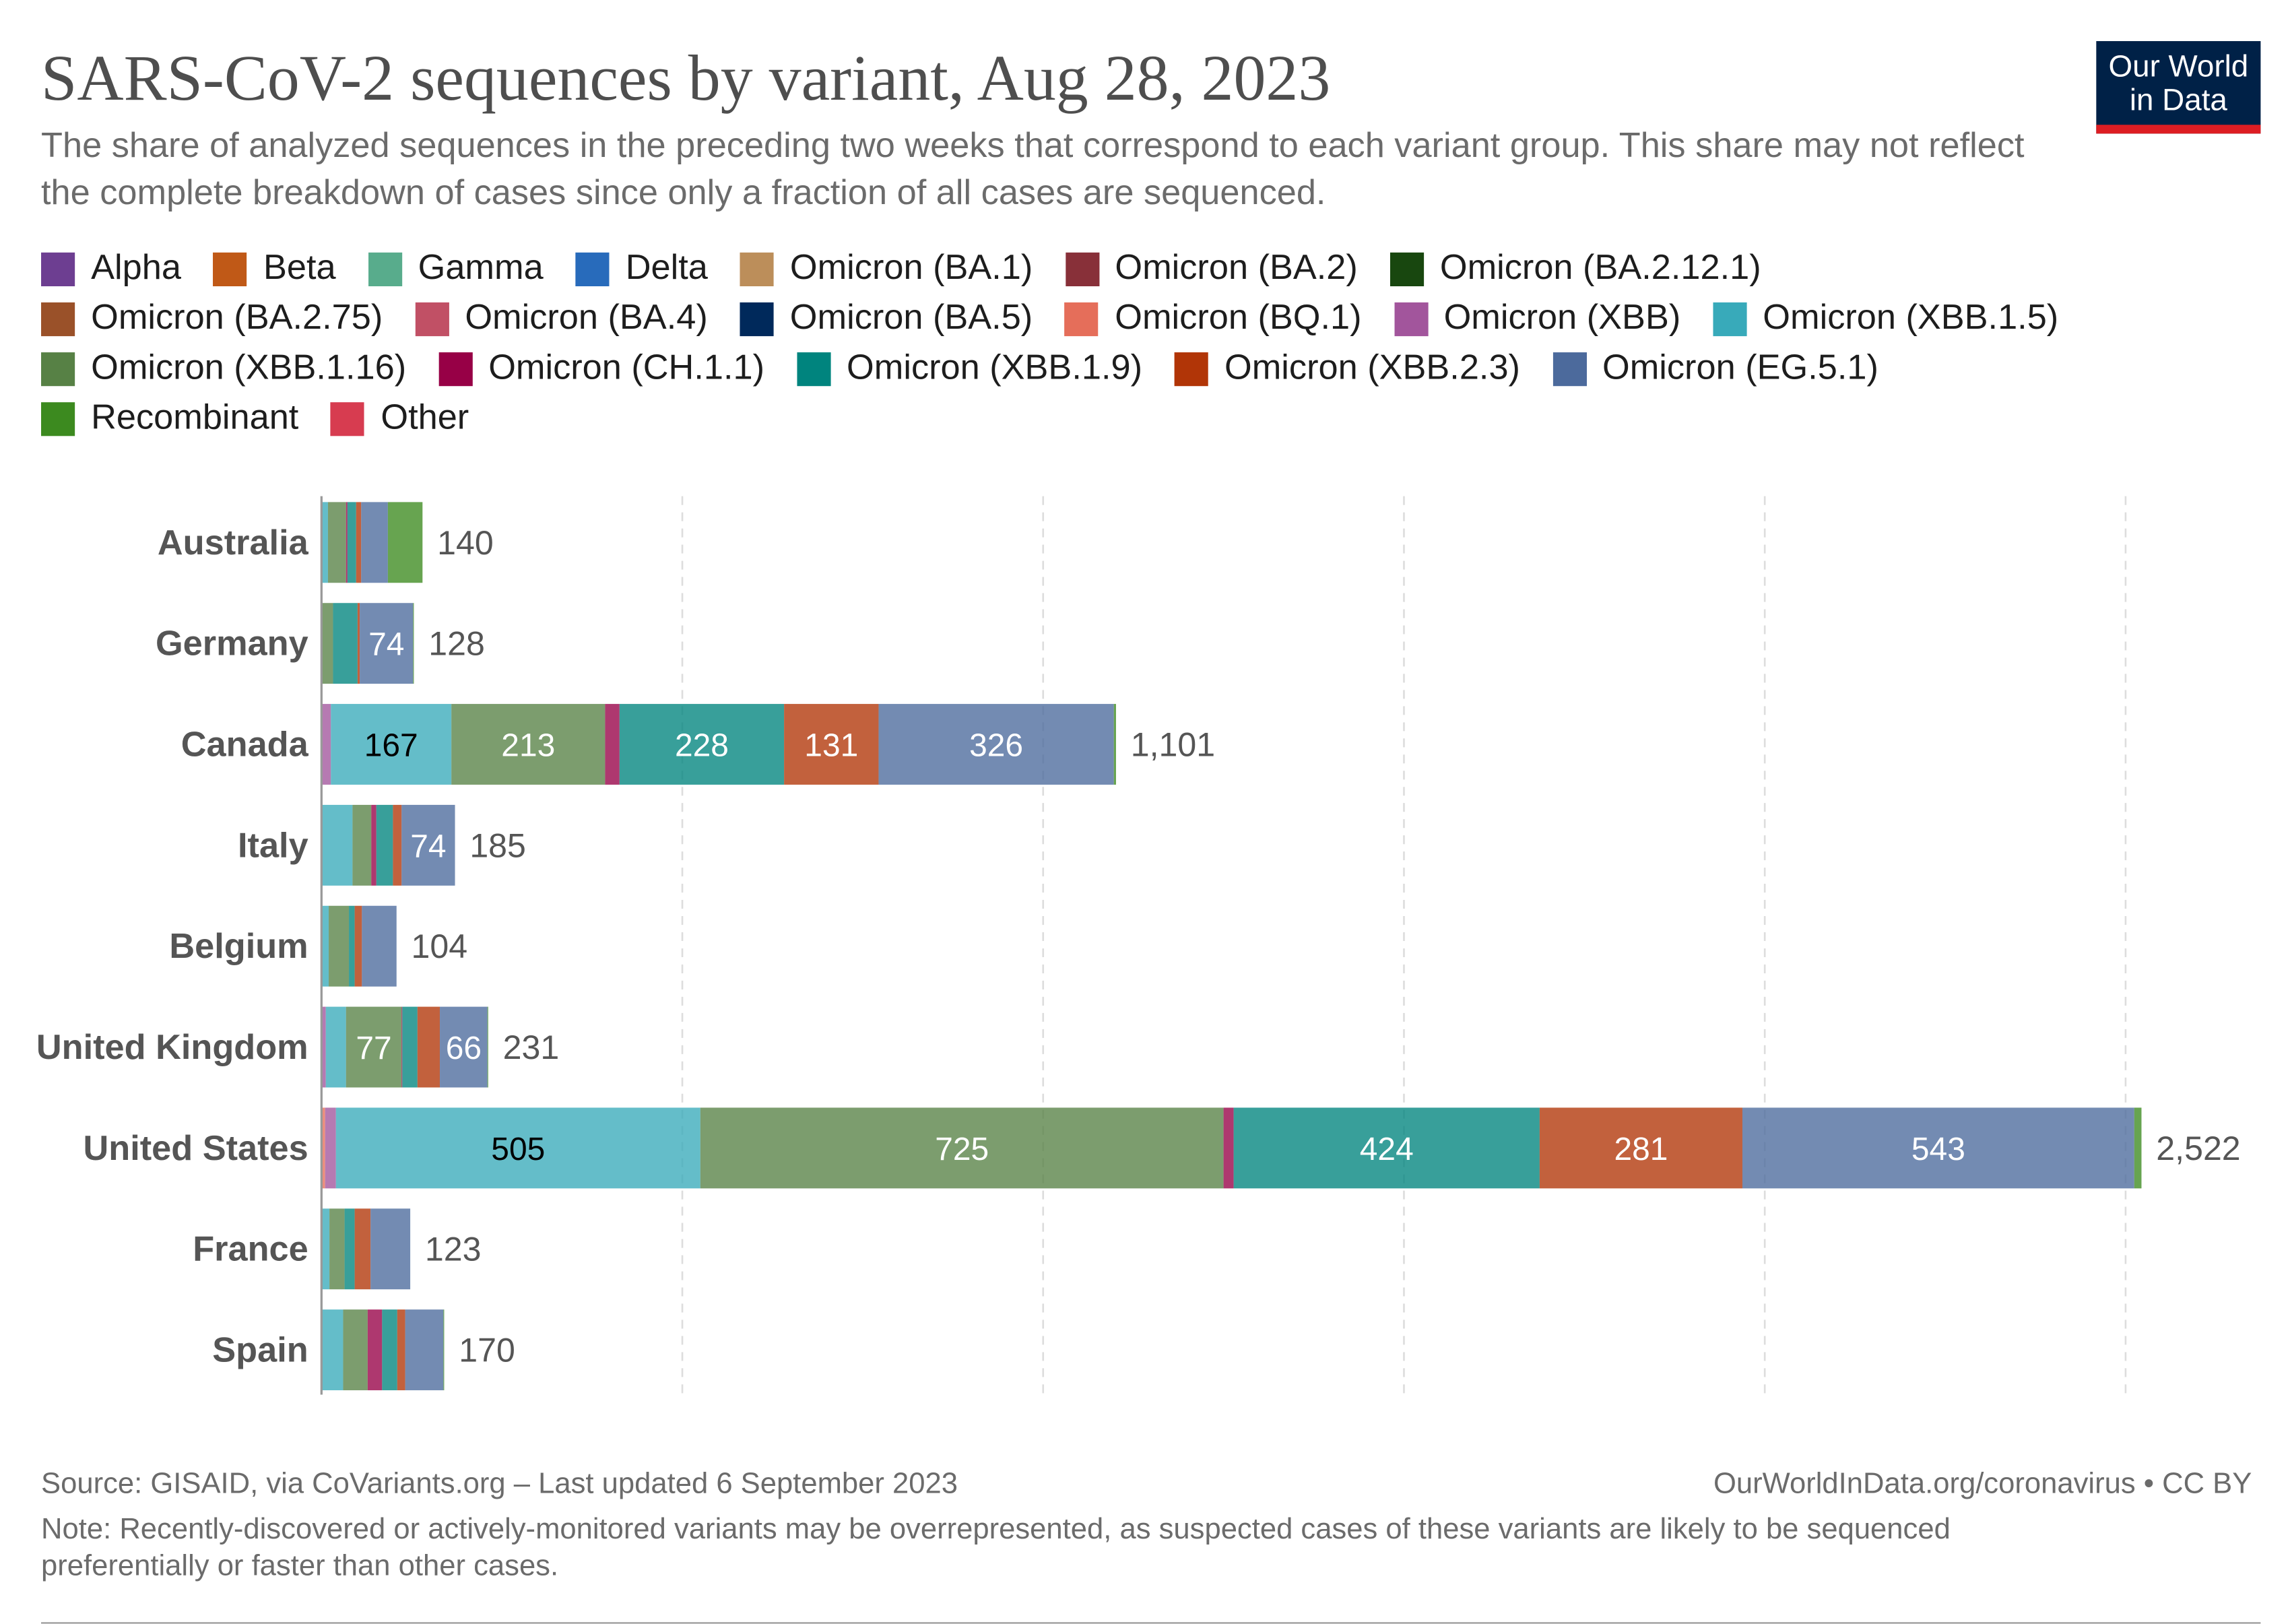  I want to click on legend-item-alpha: Alpha, so click(111, 268).